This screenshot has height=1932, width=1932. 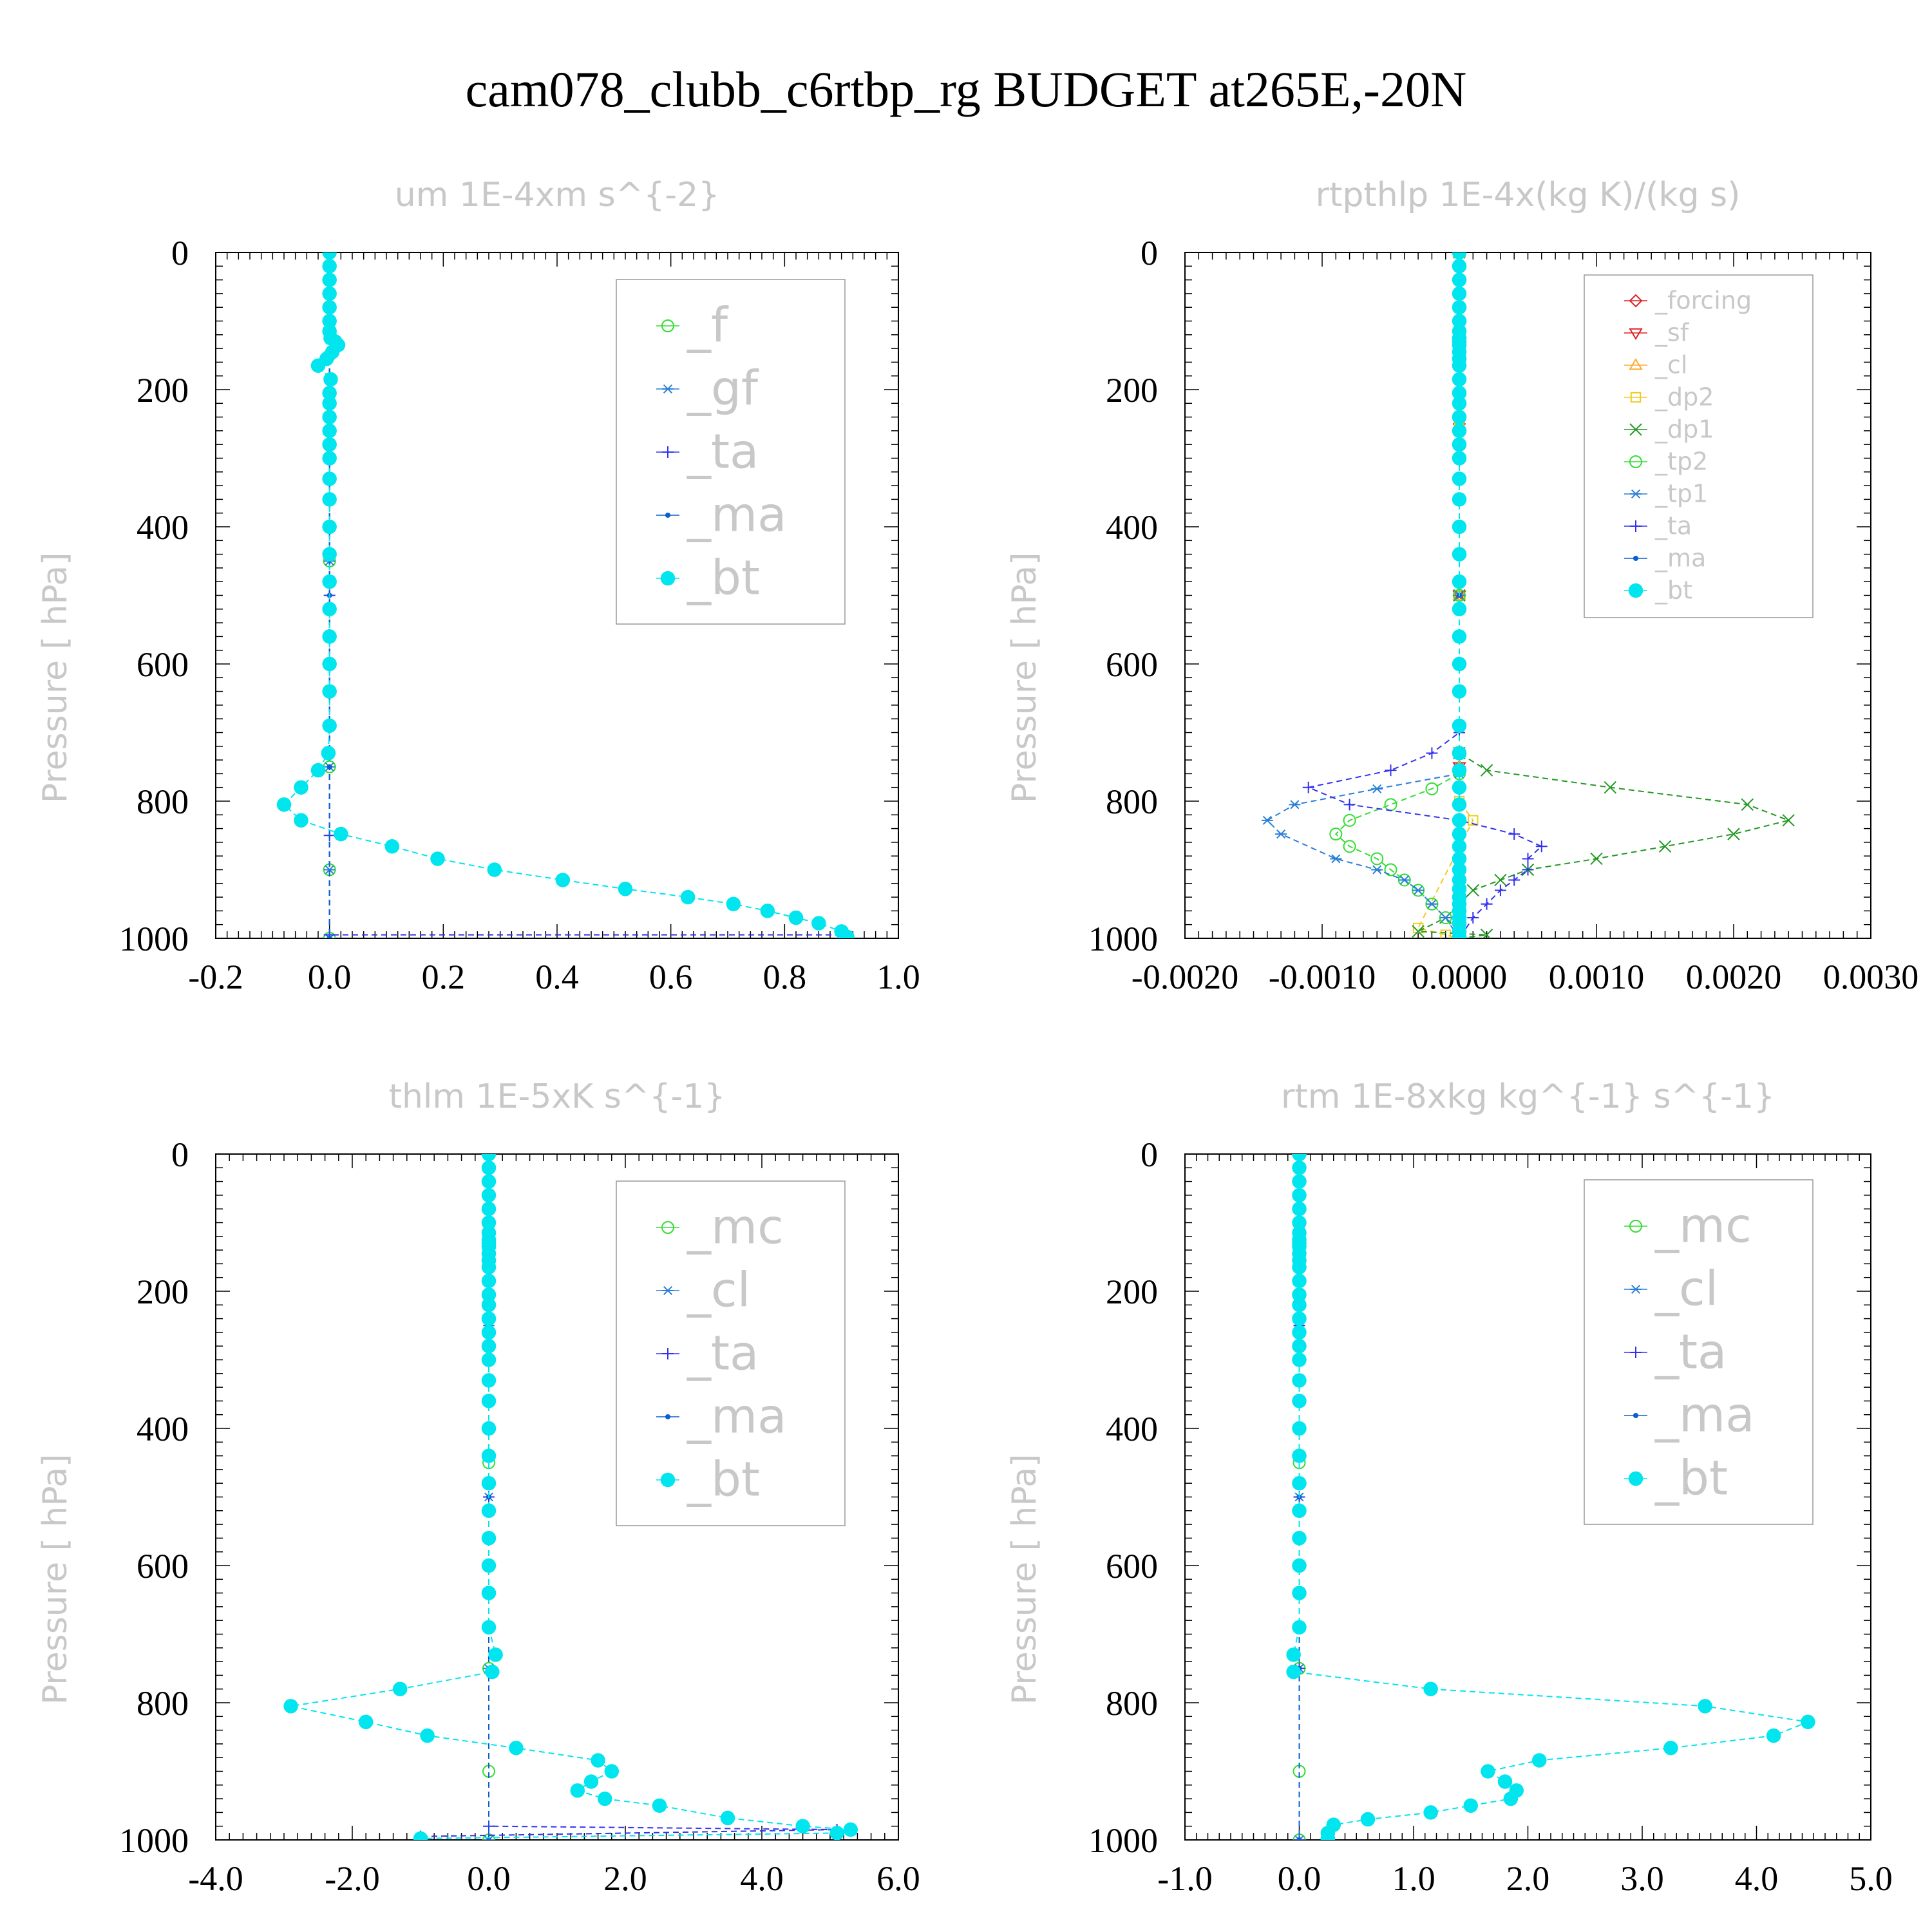 I want to click on x-tick-label: 6.0, so click(x=898, y=1878).